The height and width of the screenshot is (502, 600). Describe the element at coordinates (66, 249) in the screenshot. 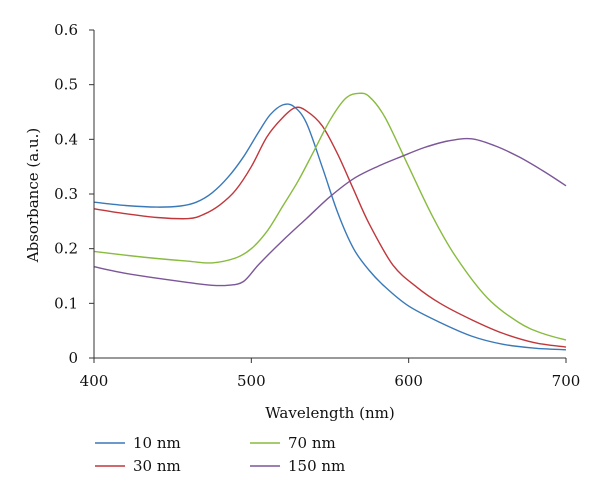

I see `y-tick-label: 0.2` at that location.